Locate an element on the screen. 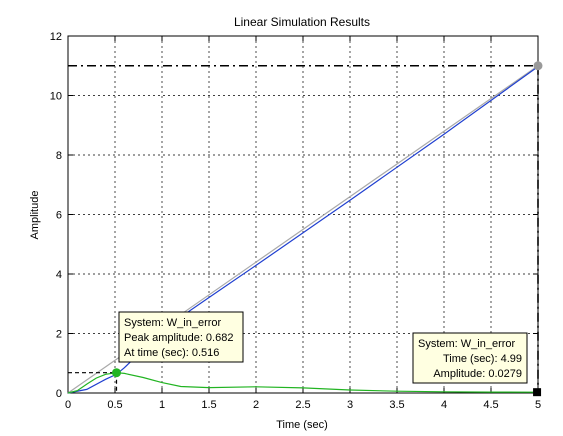 The width and height of the screenshot is (563, 436). x-tick-label: 1 is located at coordinates (162, 405).